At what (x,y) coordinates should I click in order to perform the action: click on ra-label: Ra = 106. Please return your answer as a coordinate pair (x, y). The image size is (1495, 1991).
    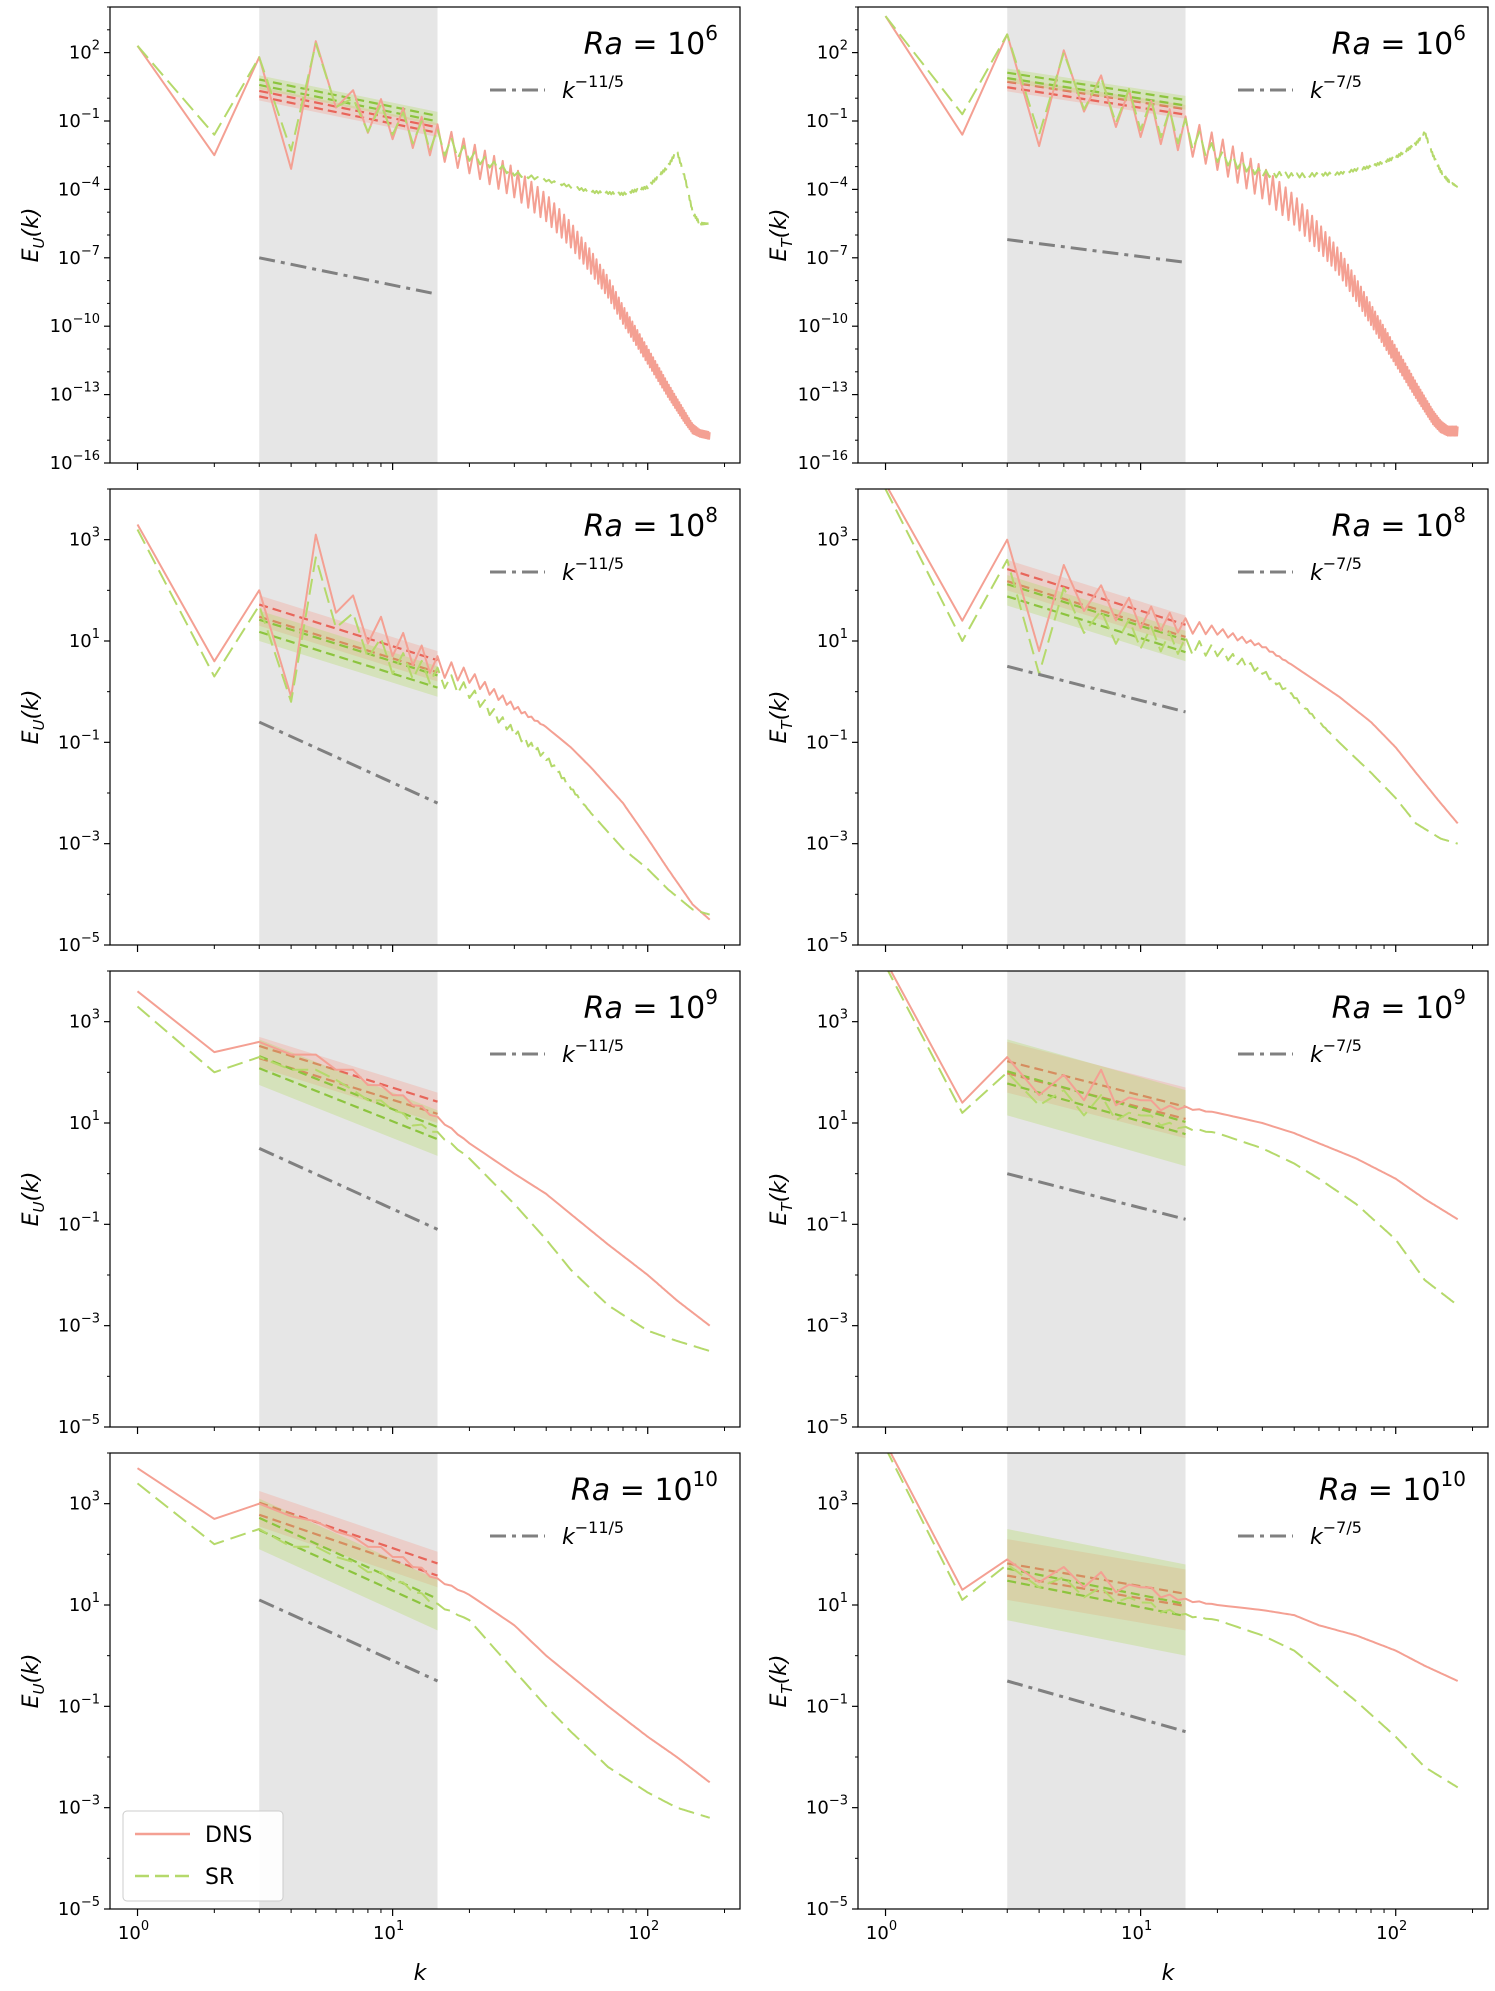
    Looking at the image, I should click on (651, 41).